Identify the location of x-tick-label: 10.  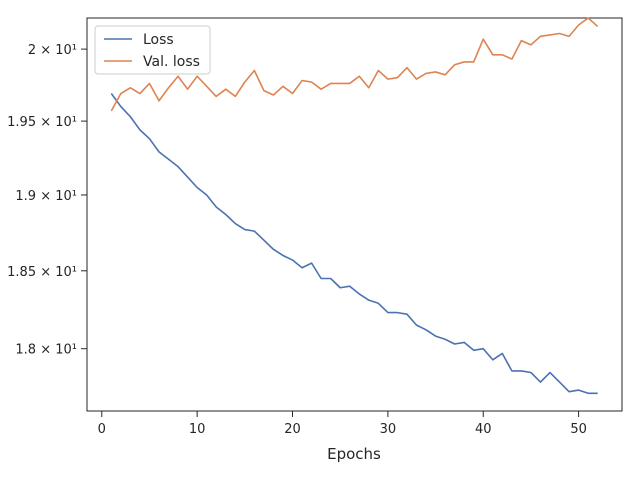
(197, 429).